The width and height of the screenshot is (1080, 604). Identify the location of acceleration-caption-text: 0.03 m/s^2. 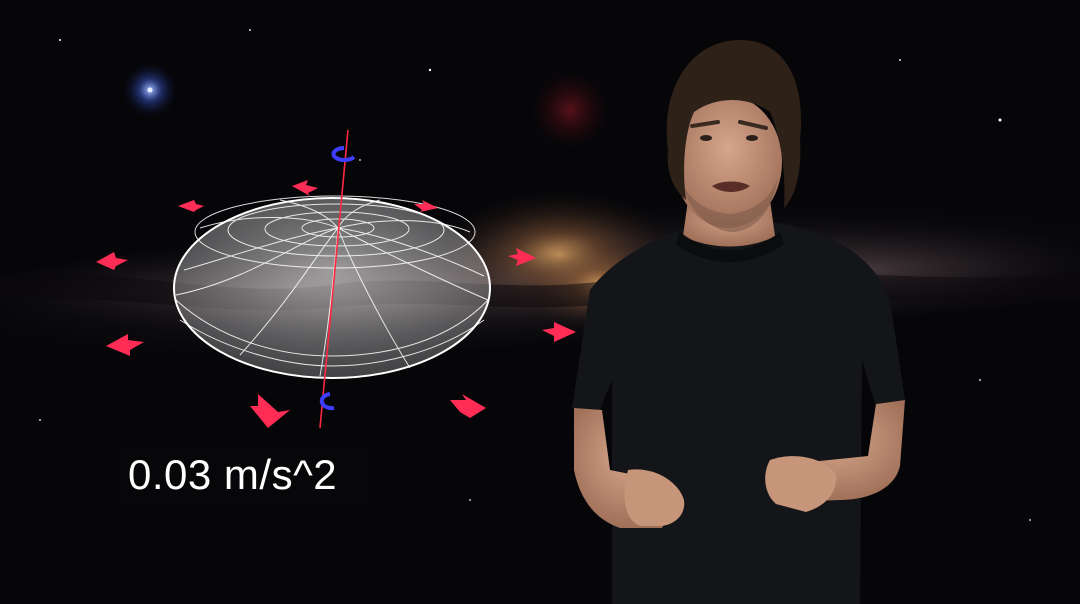
(233, 474).